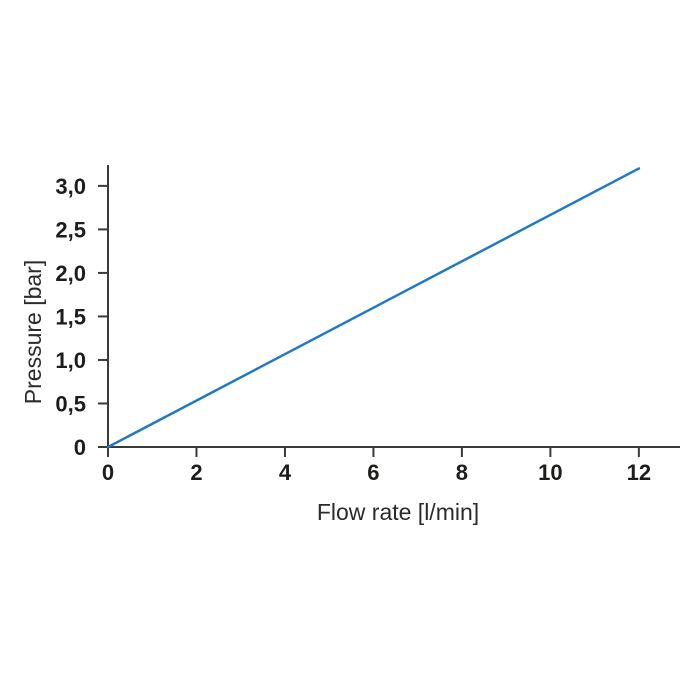 The height and width of the screenshot is (700, 700). Describe the element at coordinates (285, 472) in the screenshot. I see `x-tick-label: 4` at that location.